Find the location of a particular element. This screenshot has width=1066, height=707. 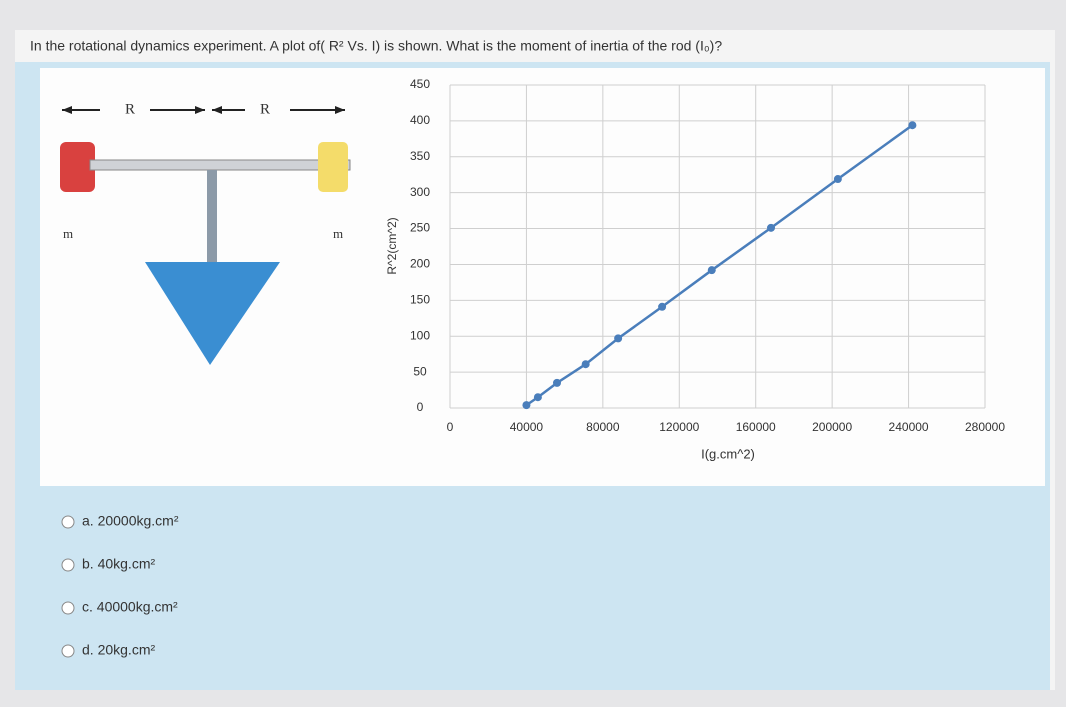

y-tick-label: 50 is located at coordinates (420, 371).